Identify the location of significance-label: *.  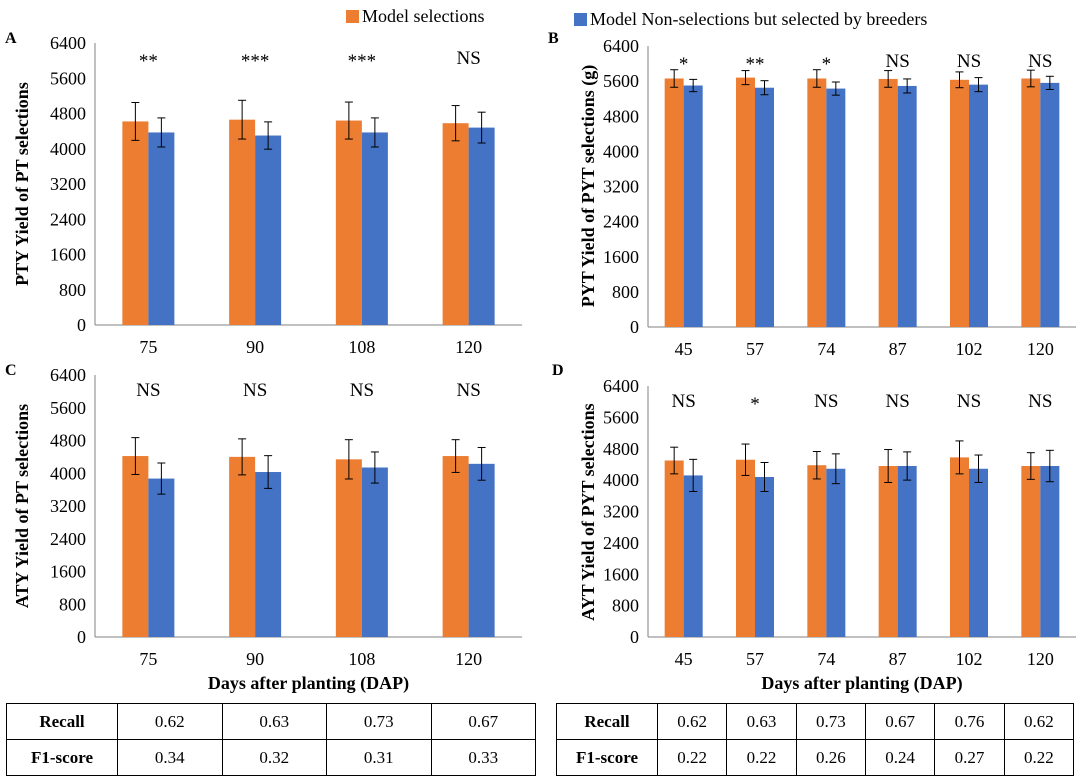
(684, 64).